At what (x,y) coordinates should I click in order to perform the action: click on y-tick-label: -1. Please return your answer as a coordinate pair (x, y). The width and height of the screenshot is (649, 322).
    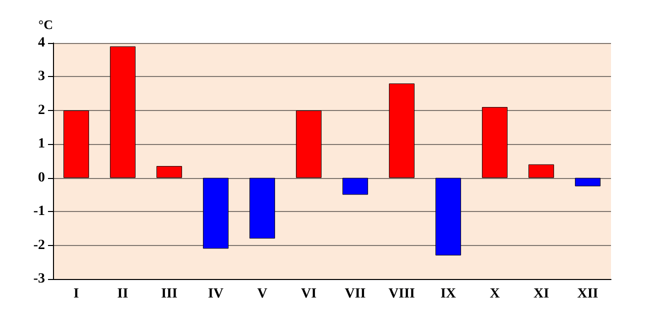
    Looking at the image, I should click on (39, 212).